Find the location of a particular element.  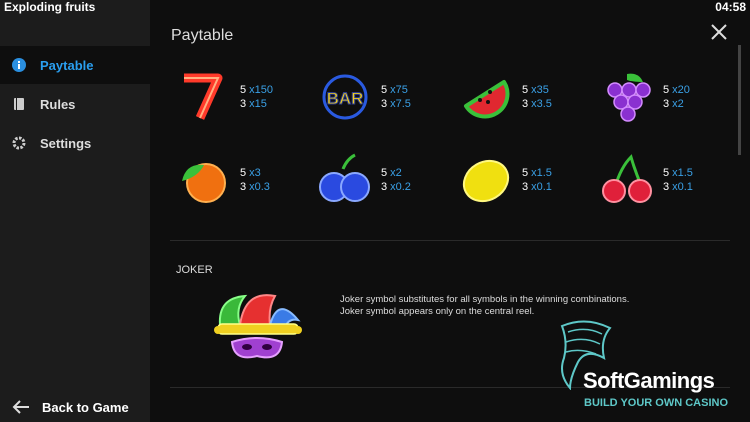

joker-title: JOKER is located at coordinates (194, 270).